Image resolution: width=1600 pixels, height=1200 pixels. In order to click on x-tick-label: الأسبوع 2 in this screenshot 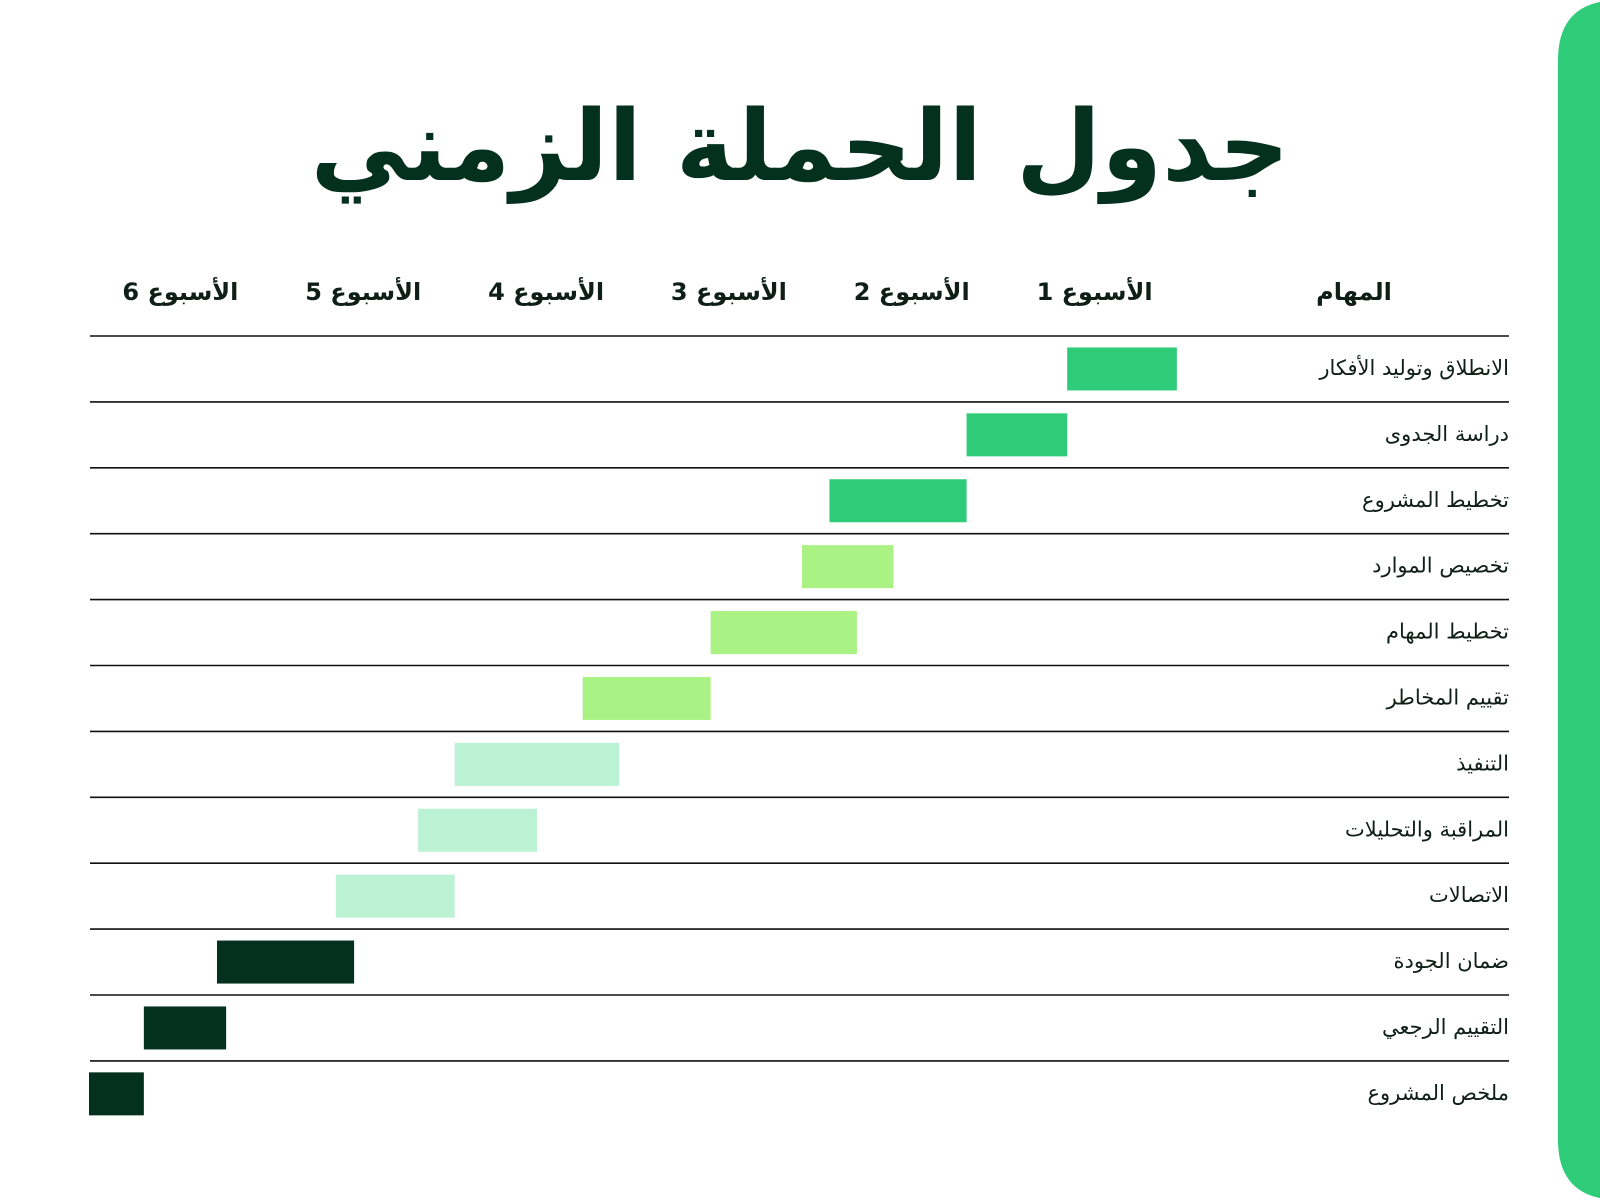, I will do `click(912, 291)`.